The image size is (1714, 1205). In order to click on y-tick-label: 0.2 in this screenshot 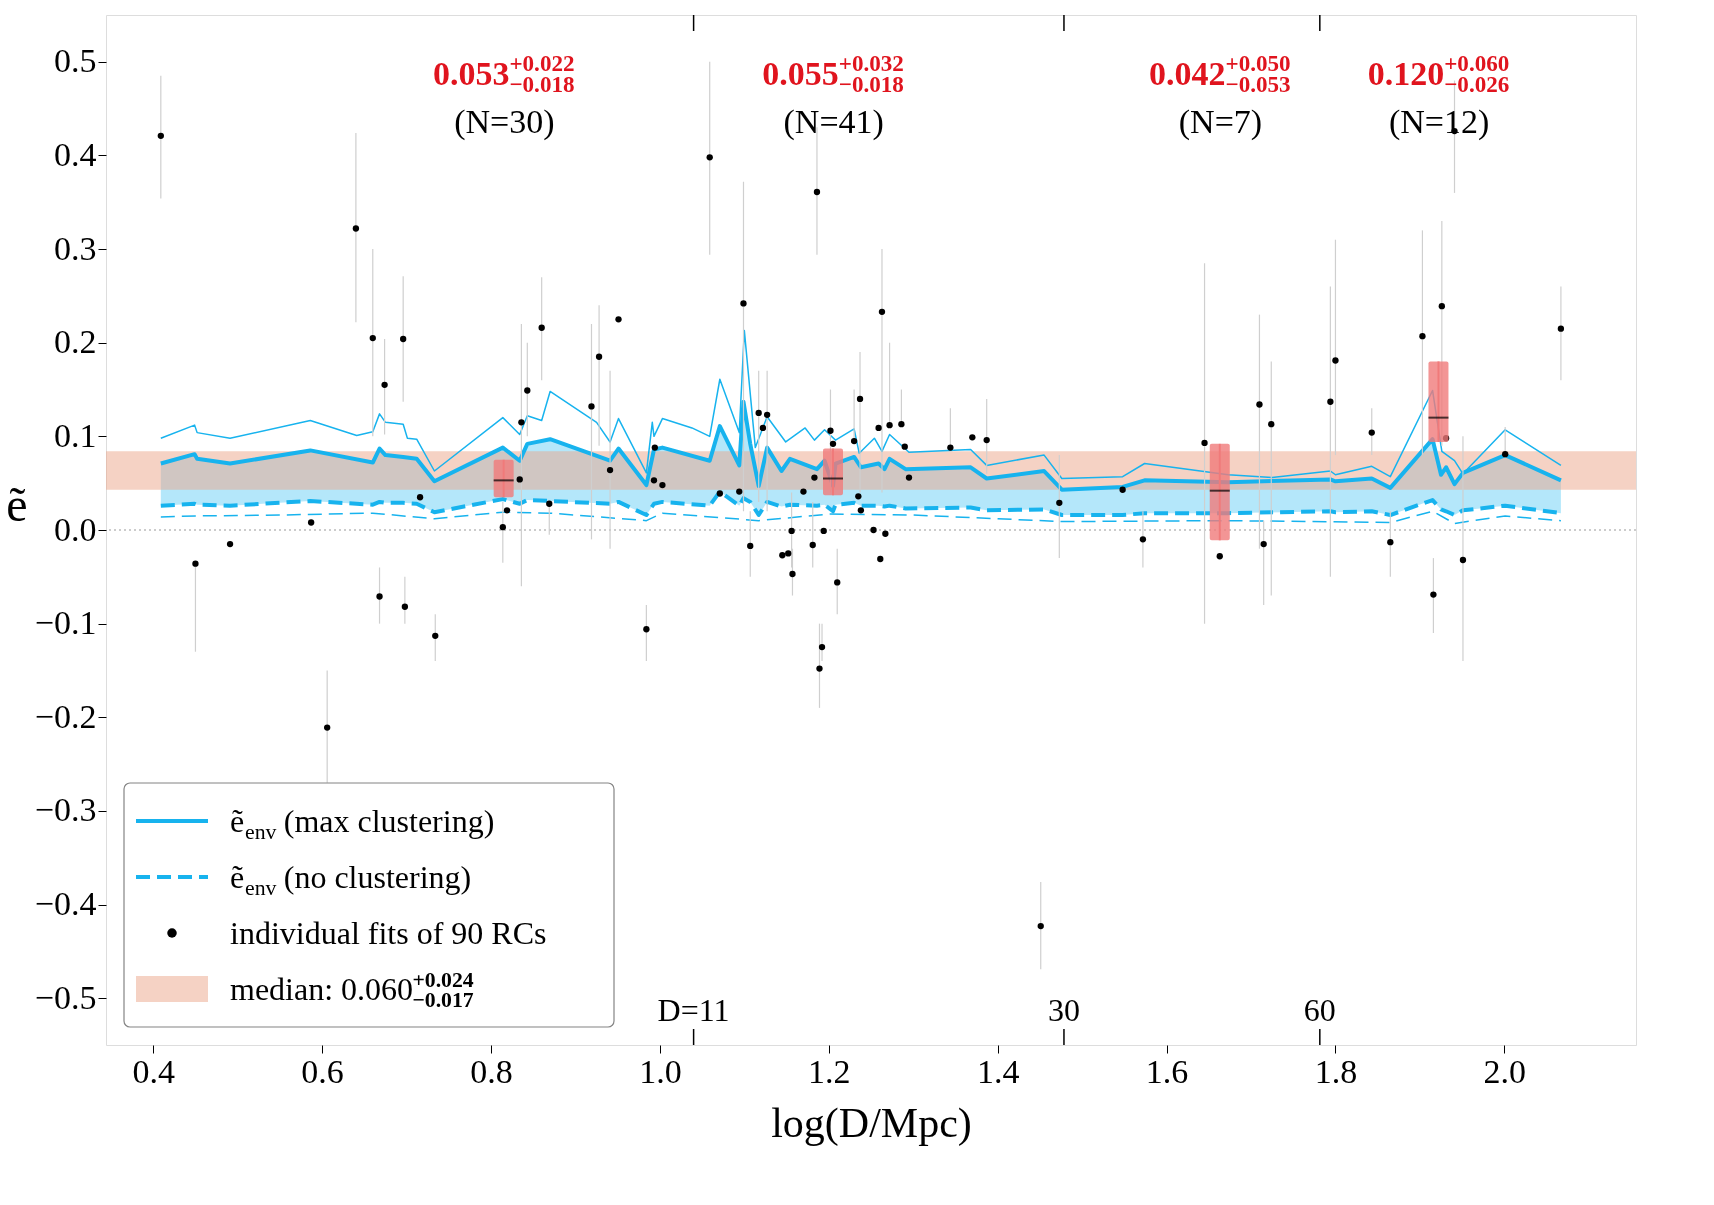, I will do `click(75, 342)`.